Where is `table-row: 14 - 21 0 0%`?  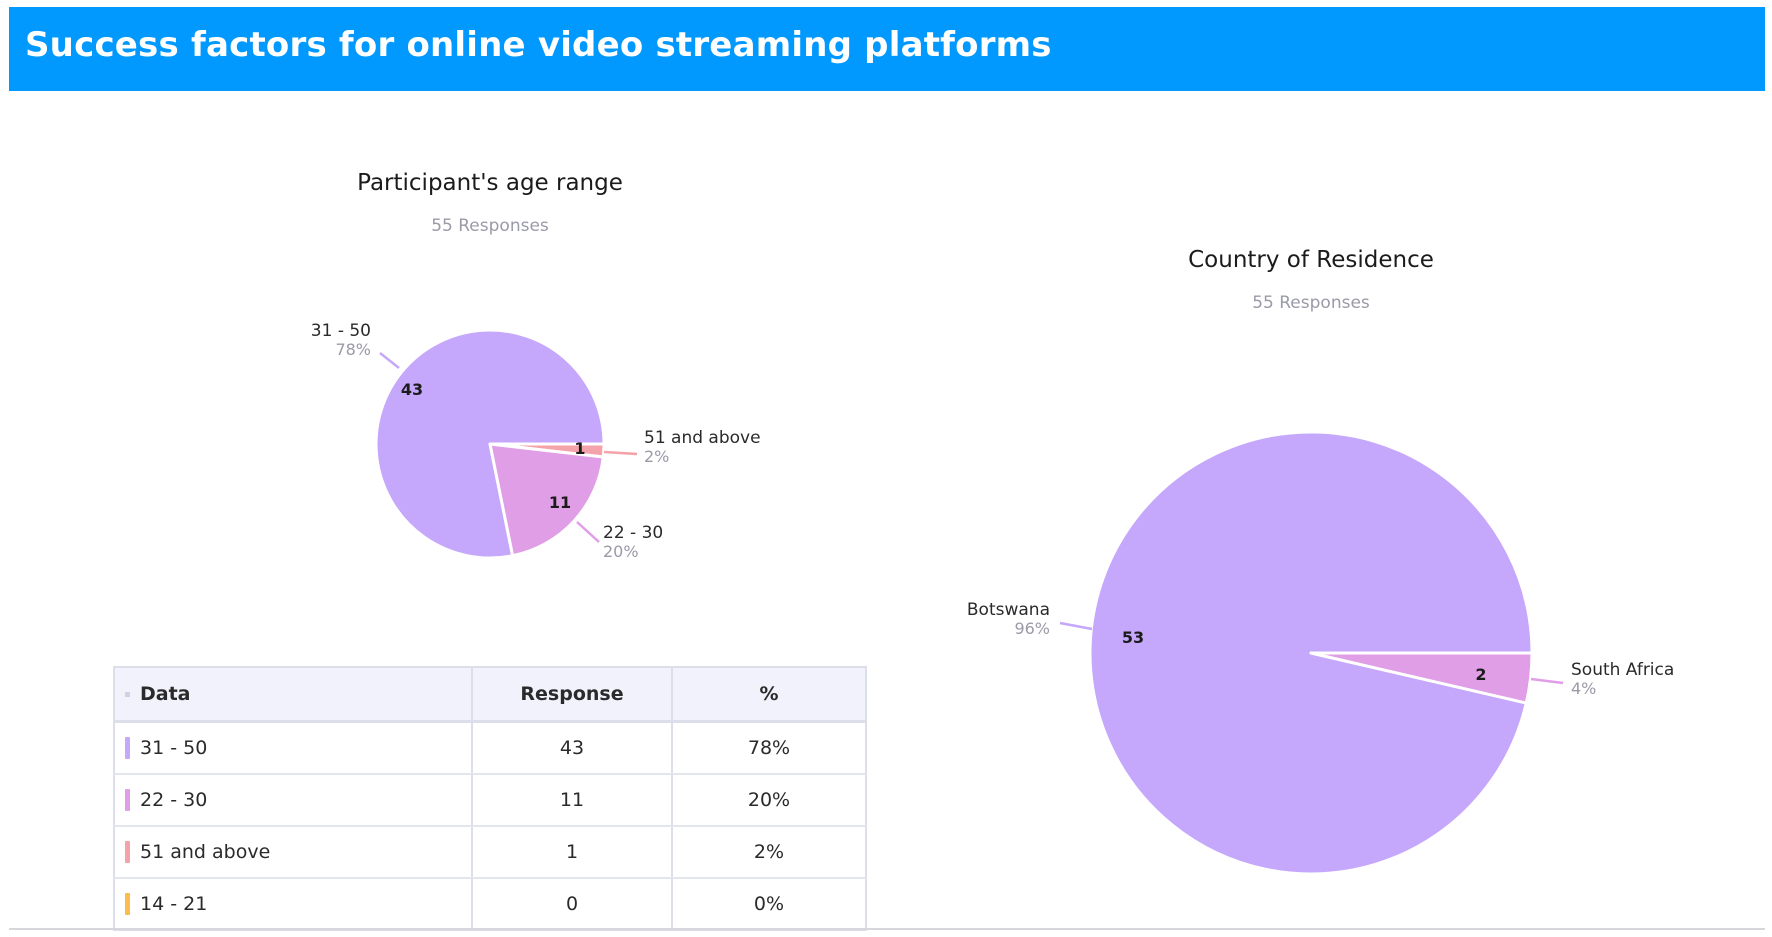
table-row: 14 - 21 0 0% is located at coordinates (490, 904).